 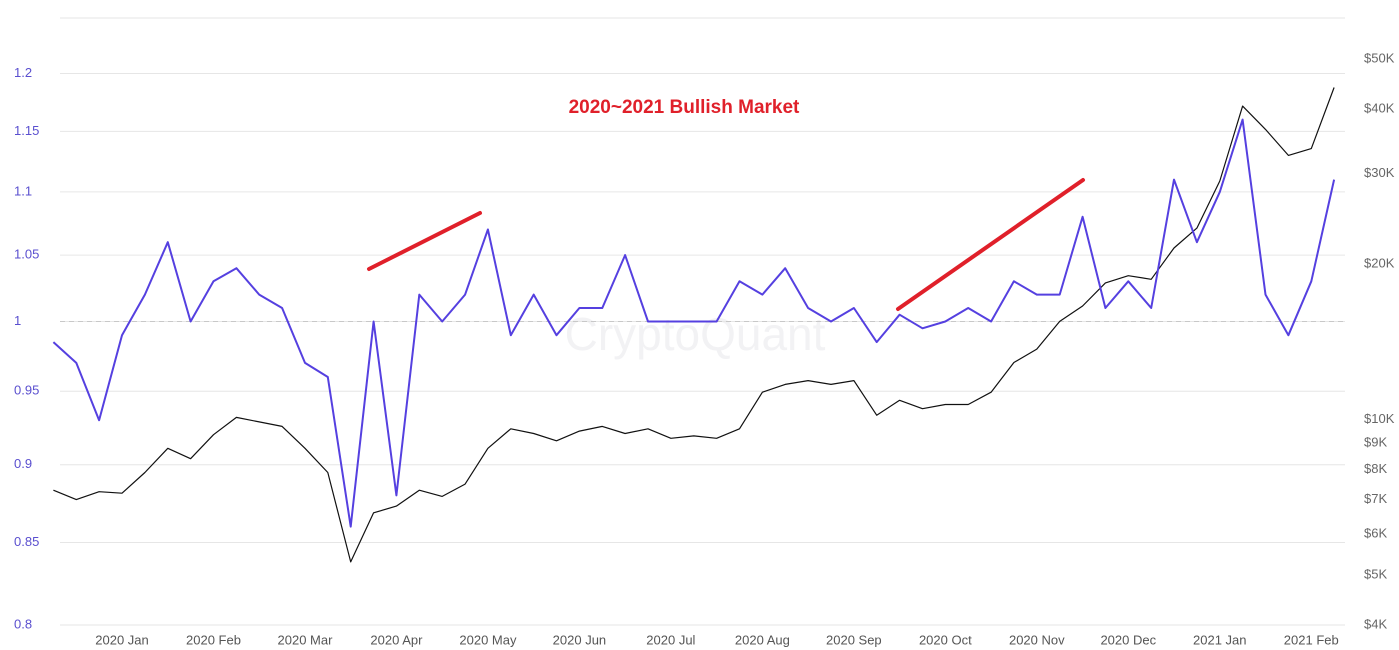 What do you see at coordinates (26, 390) in the screenshot?
I see `y-tick-label: 0.95` at bounding box center [26, 390].